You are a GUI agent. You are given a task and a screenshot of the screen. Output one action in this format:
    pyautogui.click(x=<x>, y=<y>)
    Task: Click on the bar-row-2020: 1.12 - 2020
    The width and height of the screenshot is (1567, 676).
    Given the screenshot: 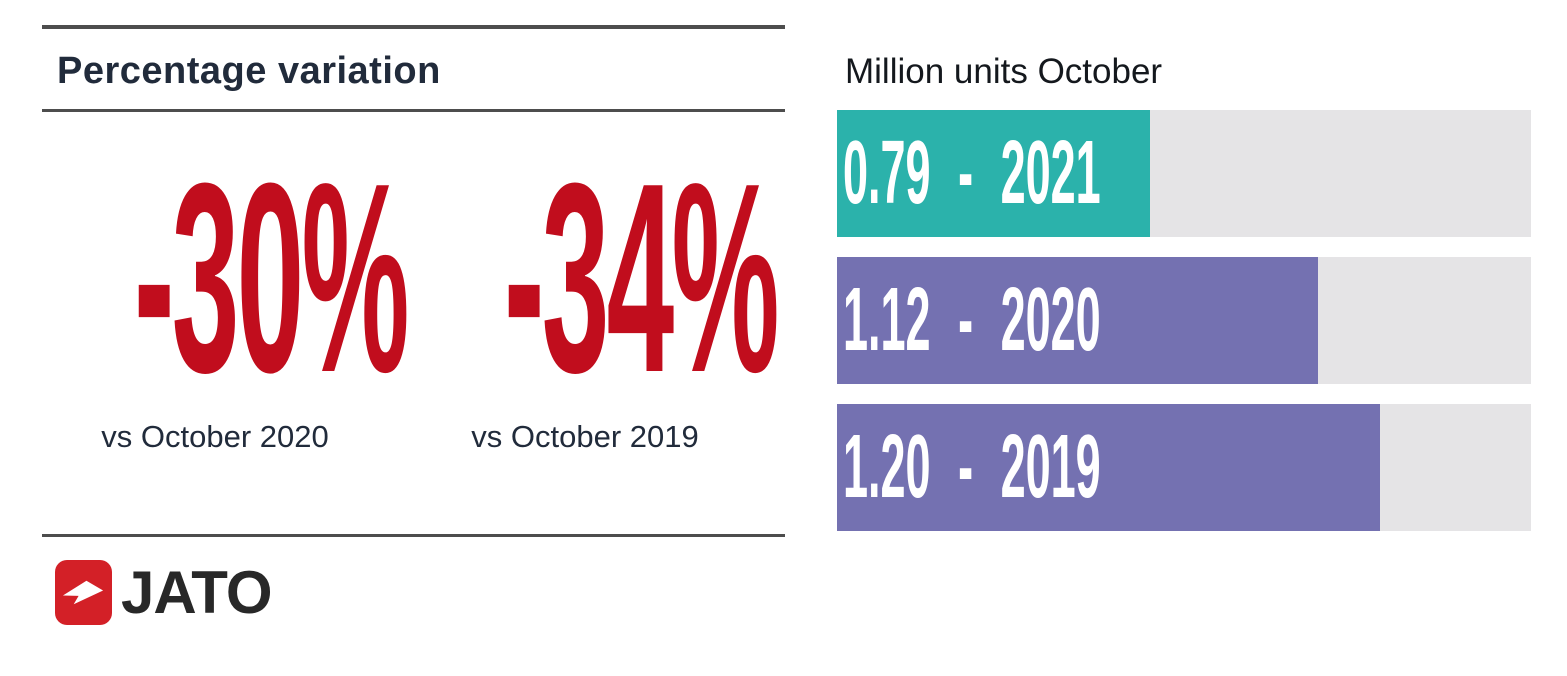 What is the action you would take?
    pyautogui.click(x=1184, y=320)
    